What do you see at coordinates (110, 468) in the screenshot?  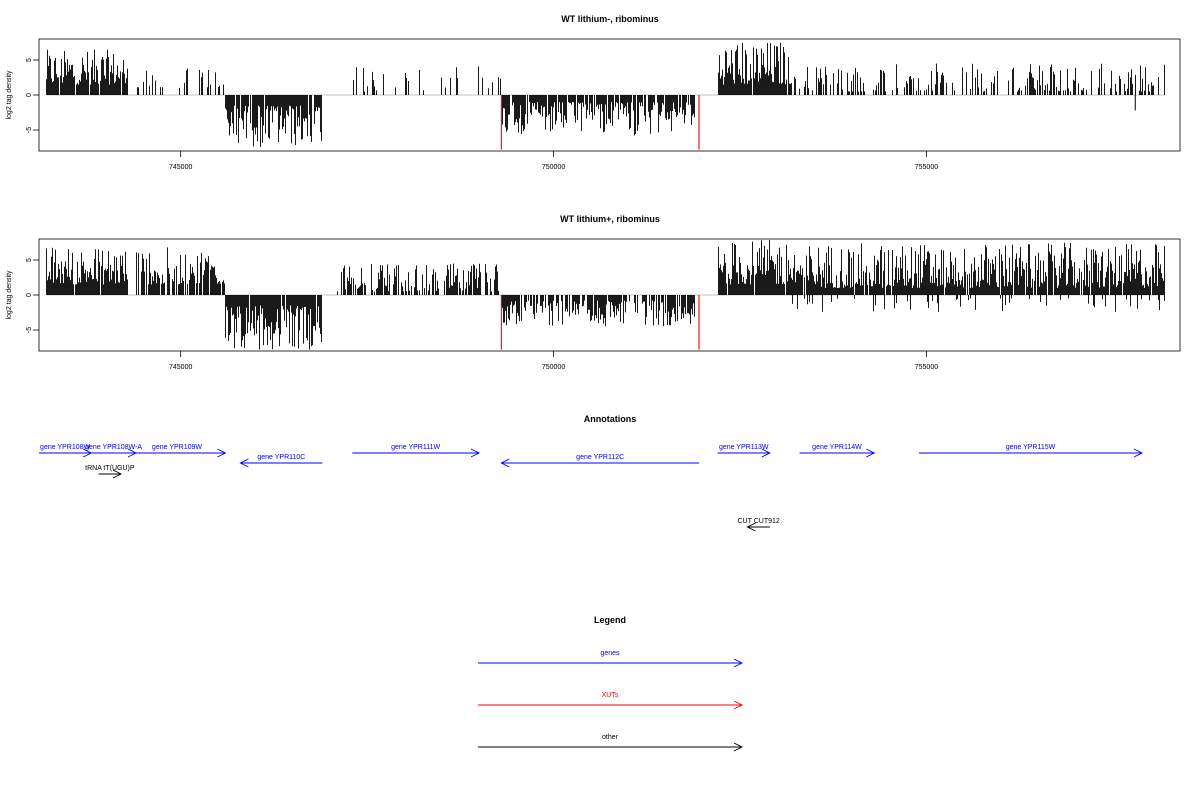 I see `feature-label: tRNA tT(UGU)P` at bounding box center [110, 468].